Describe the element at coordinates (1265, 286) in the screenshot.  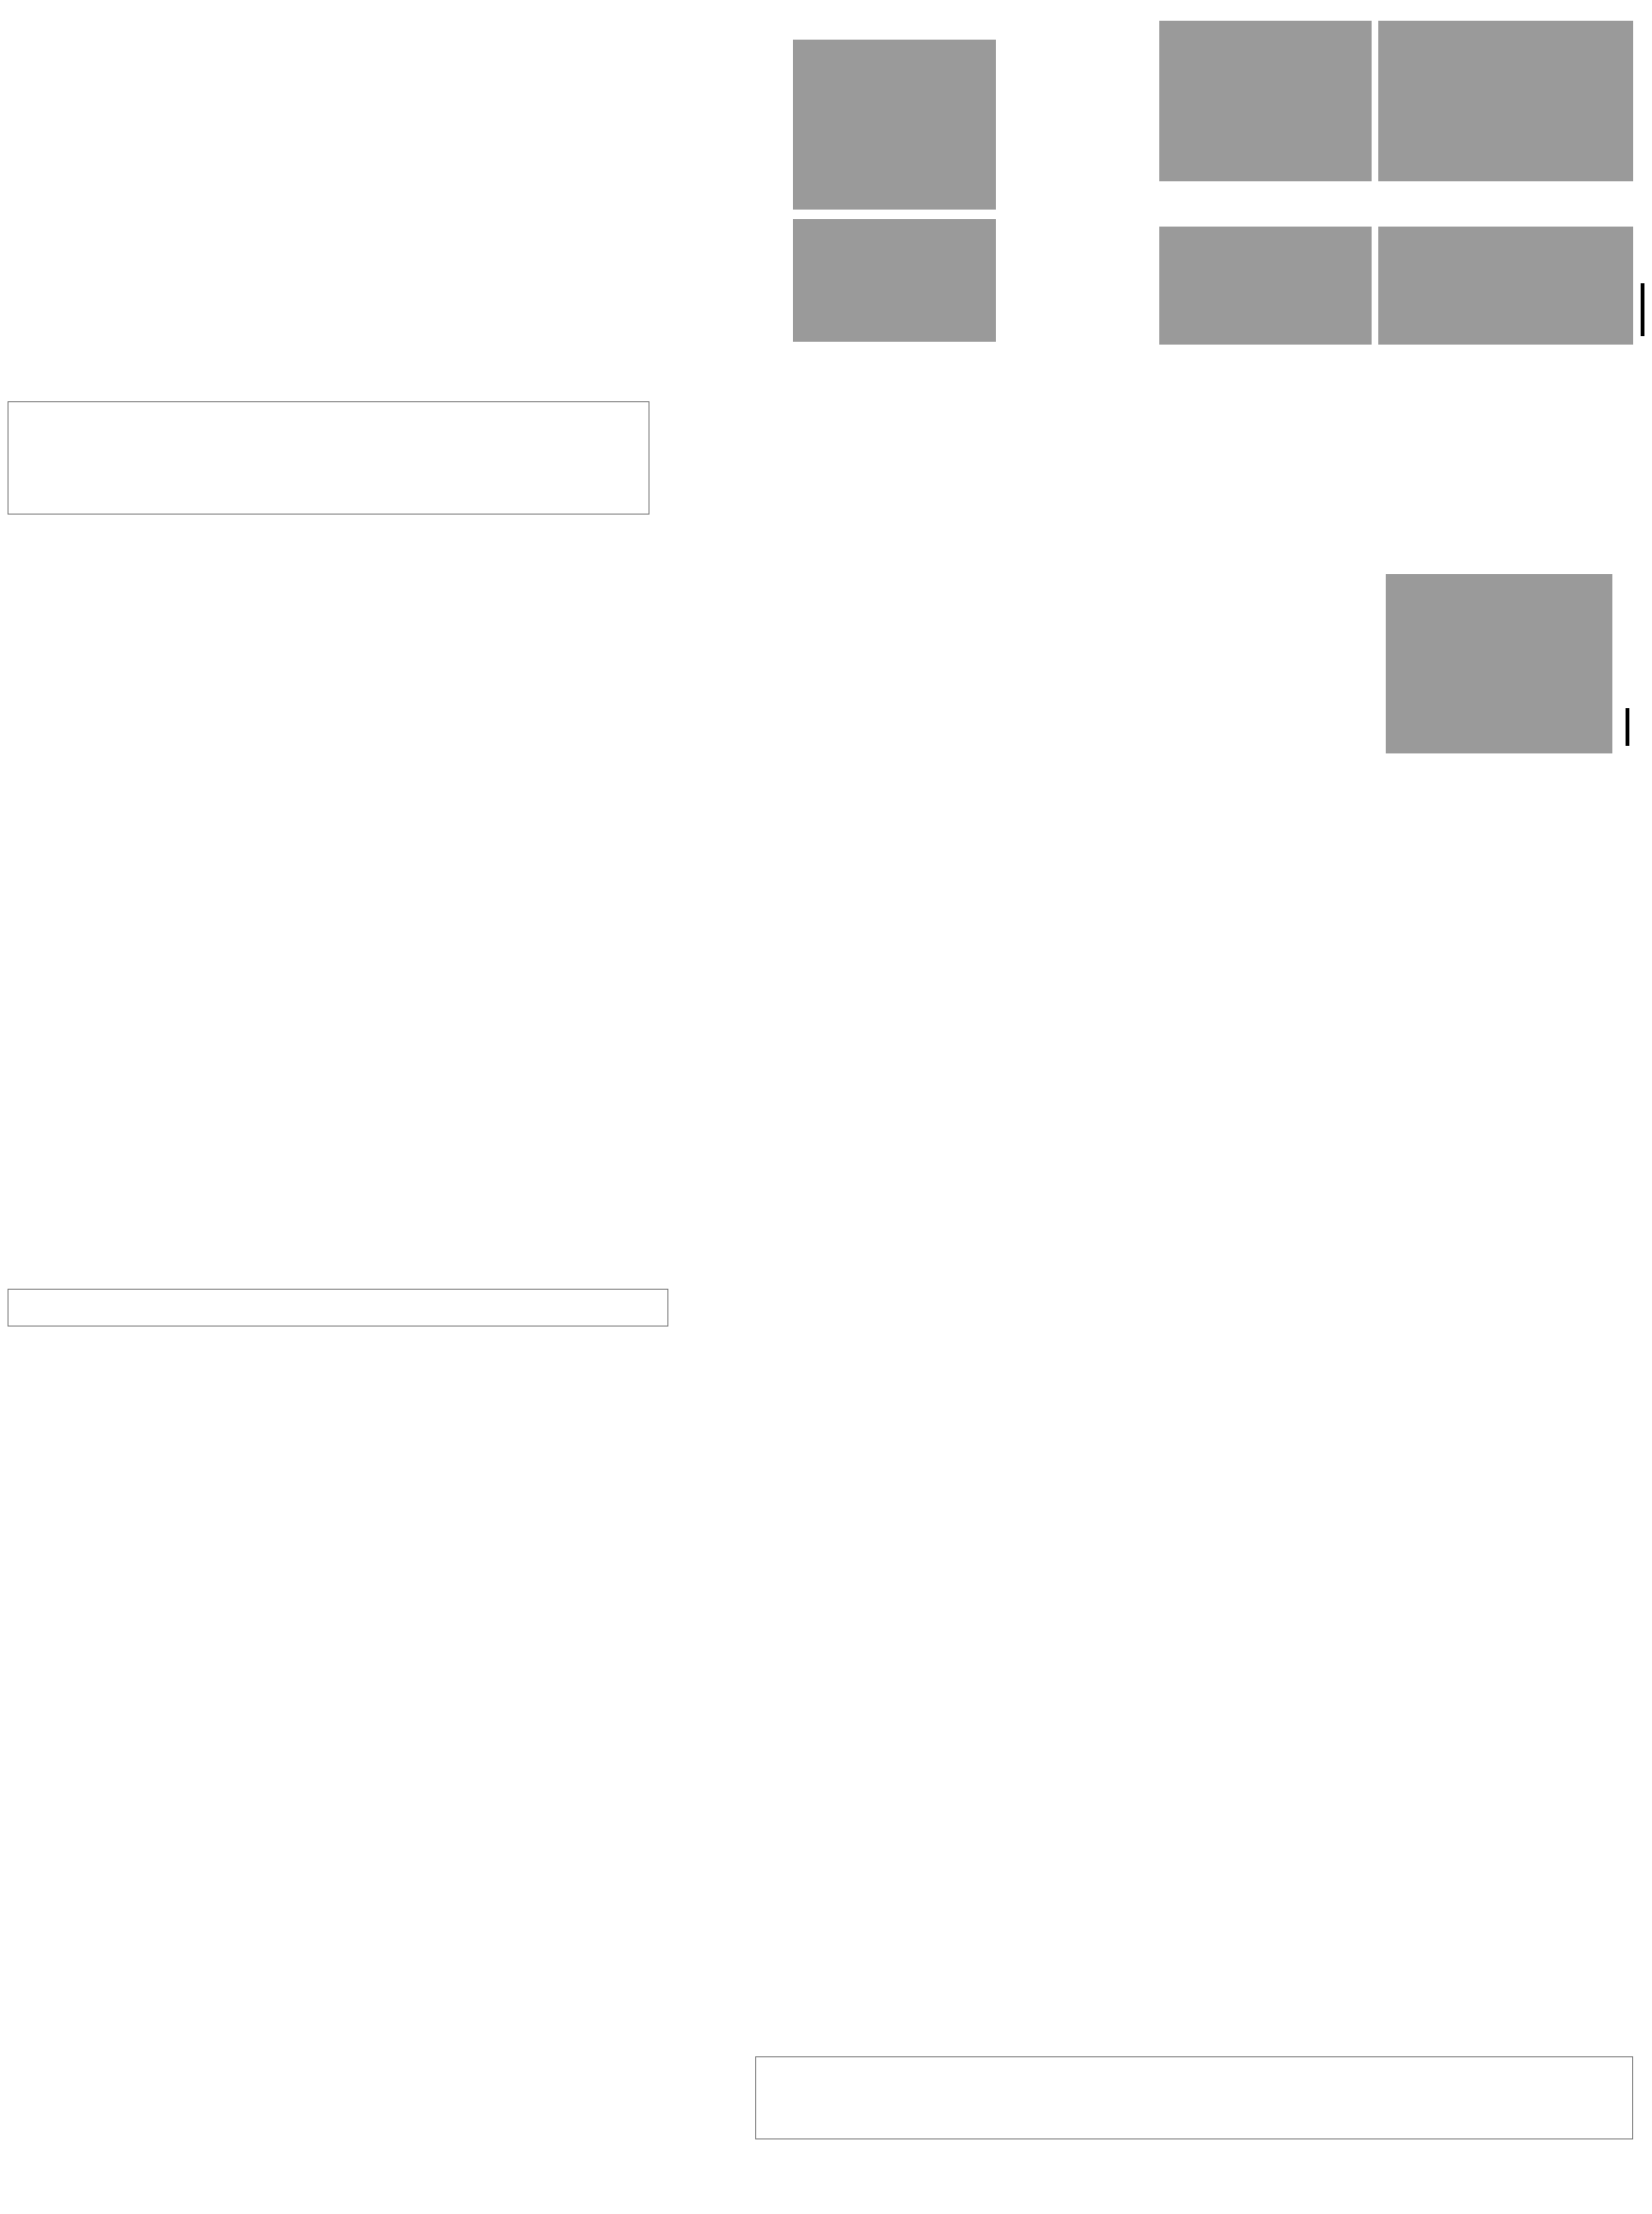
I see `panel-c-image-glutantibiotic-kan` at that location.